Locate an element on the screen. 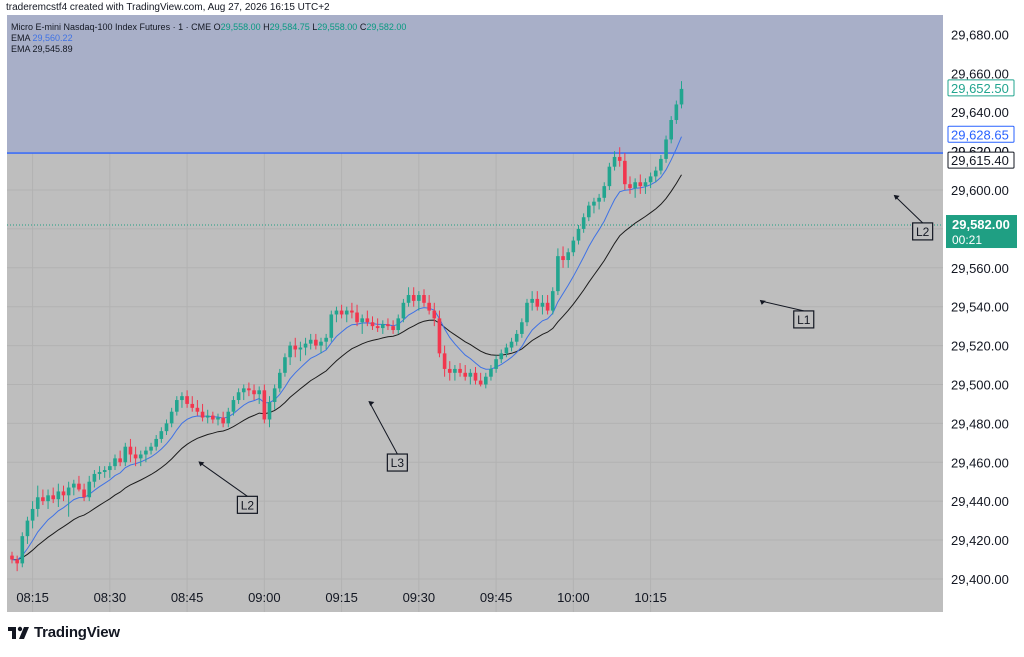 The height and width of the screenshot is (657, 1024). high-label: H is located at coordinates (266, 27).